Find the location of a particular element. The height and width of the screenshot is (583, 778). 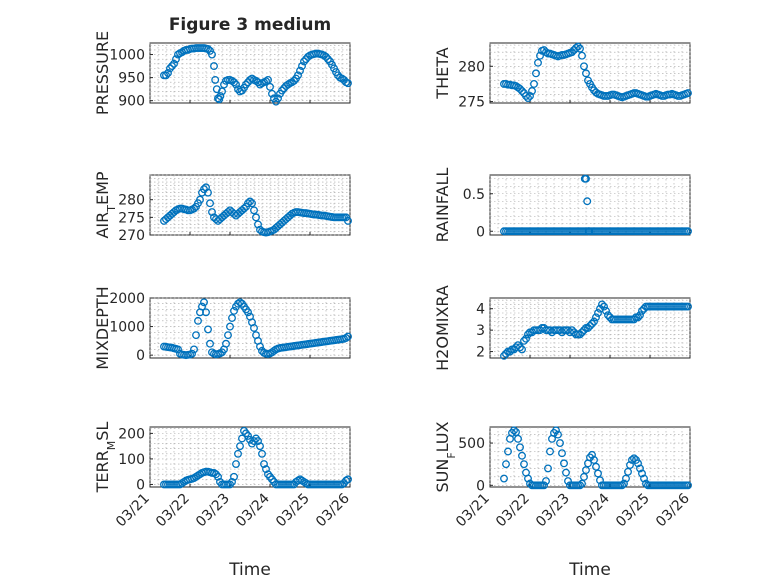

figure-title: Figure 3 medium is located at coordinates (250, 25).